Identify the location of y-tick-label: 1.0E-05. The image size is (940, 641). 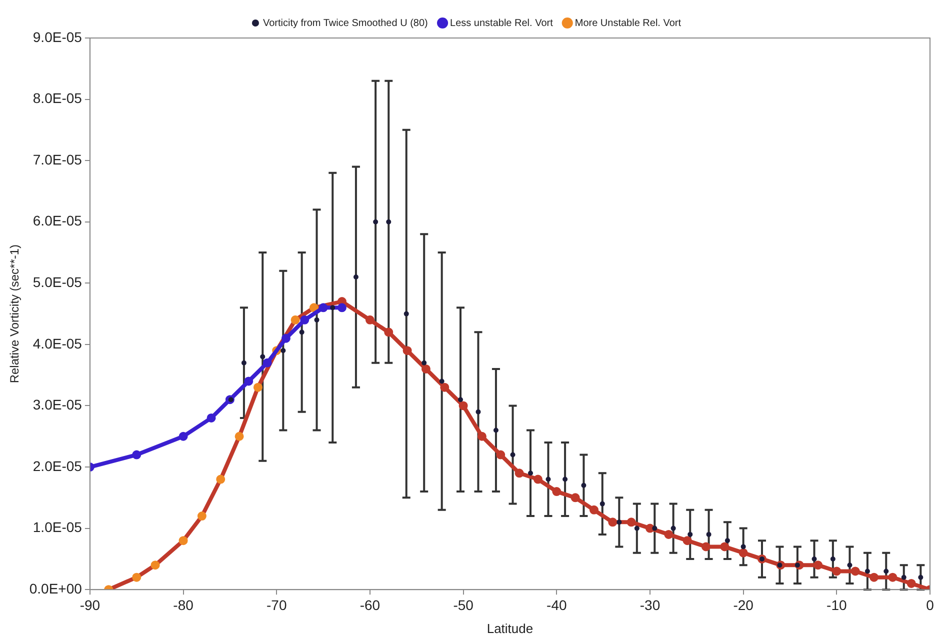
(57, 527).